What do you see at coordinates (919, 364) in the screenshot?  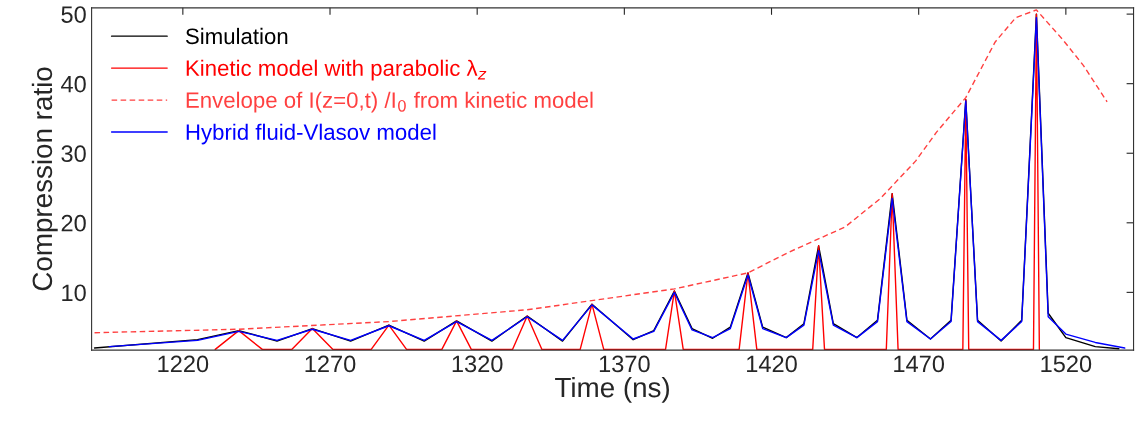 I see `x-tick-label: 1470` at bounding box center [919, 364].